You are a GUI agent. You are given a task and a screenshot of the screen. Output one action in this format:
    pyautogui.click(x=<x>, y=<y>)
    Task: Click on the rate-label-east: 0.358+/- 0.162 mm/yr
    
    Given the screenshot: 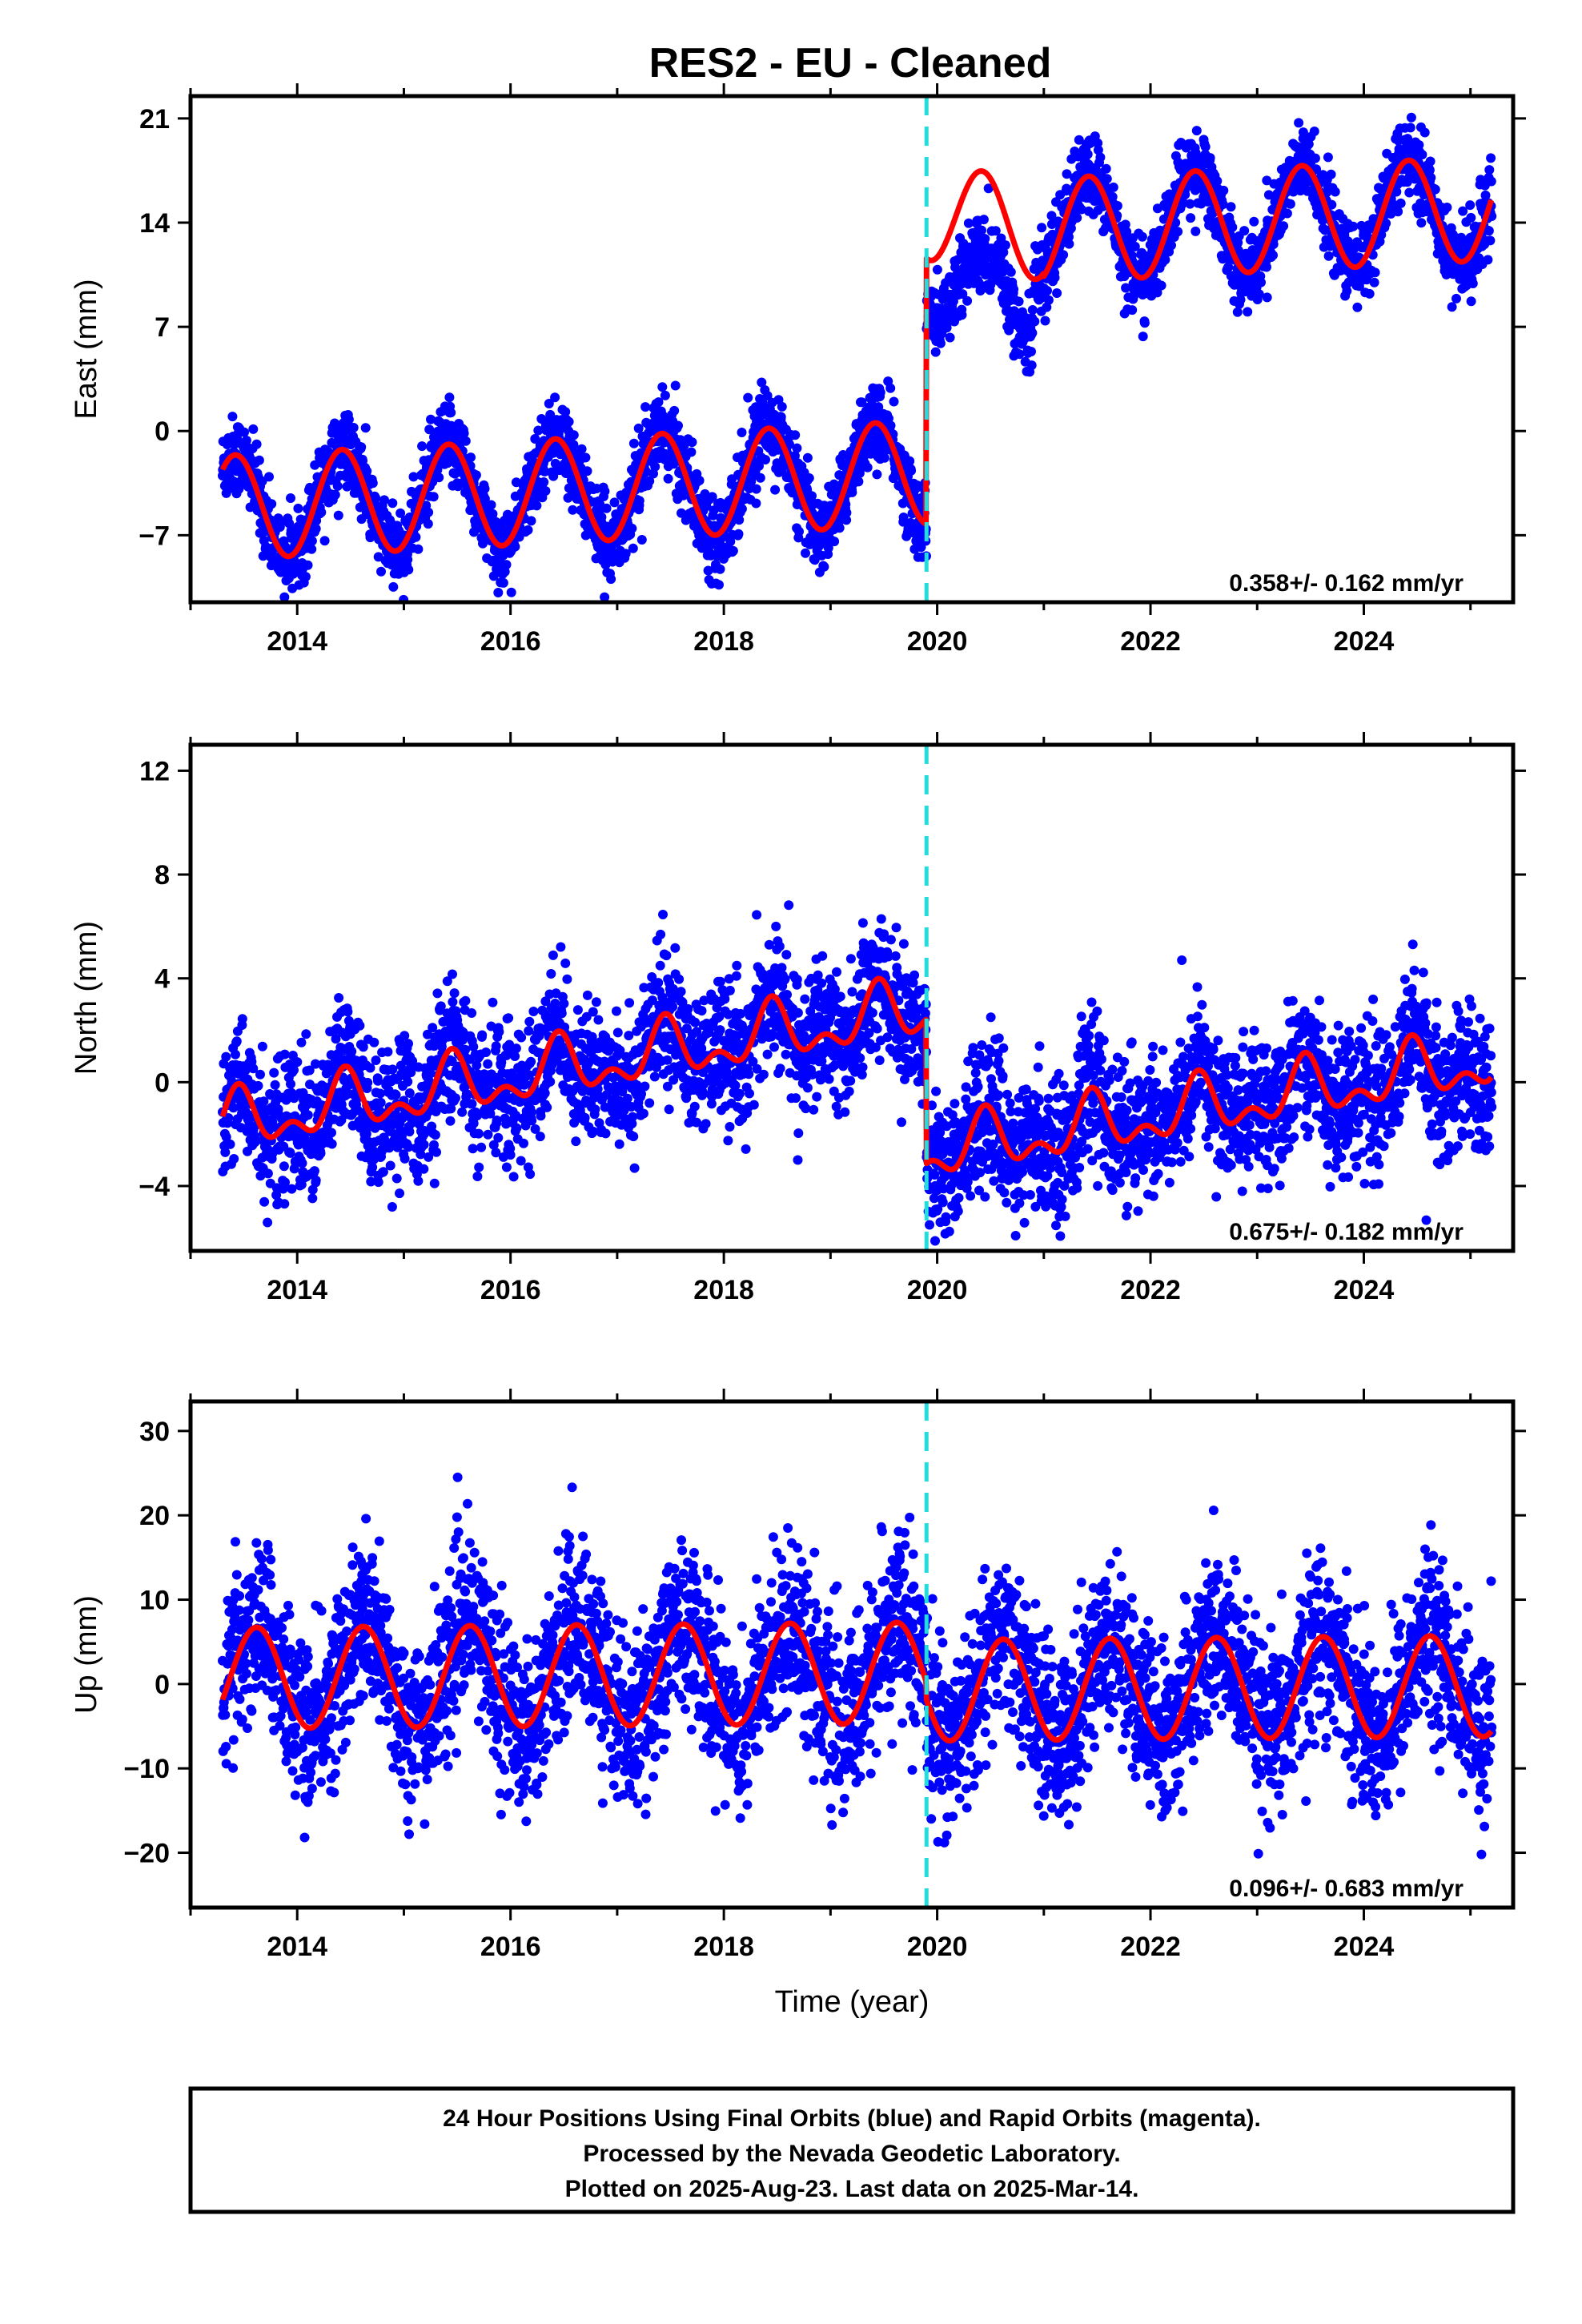 What is the action you would take?
    pyautogui.click(x=1346, y=583)
    